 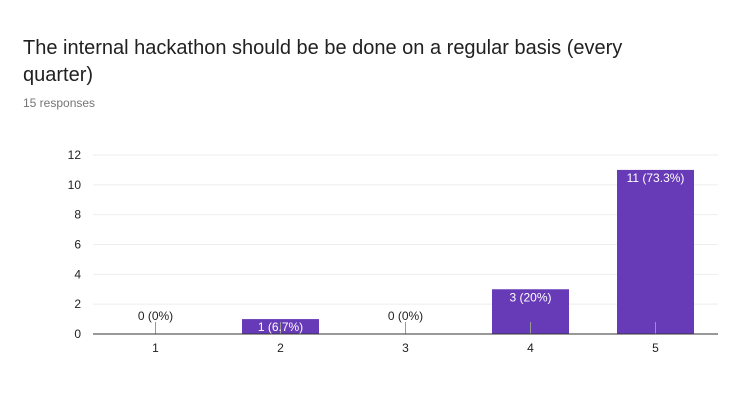 What do you see at coordinates (280, 348) in the screenshot?
I see `x-tick-label: 2` at bounding box center [280, 348].